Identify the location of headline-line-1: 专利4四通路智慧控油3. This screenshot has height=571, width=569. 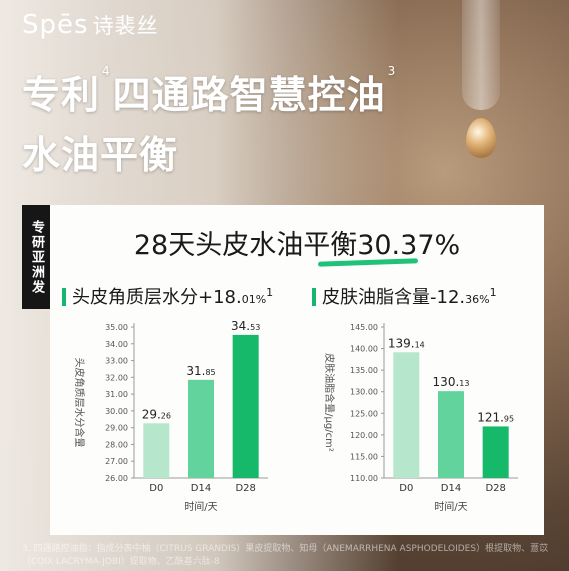
(210, 91).